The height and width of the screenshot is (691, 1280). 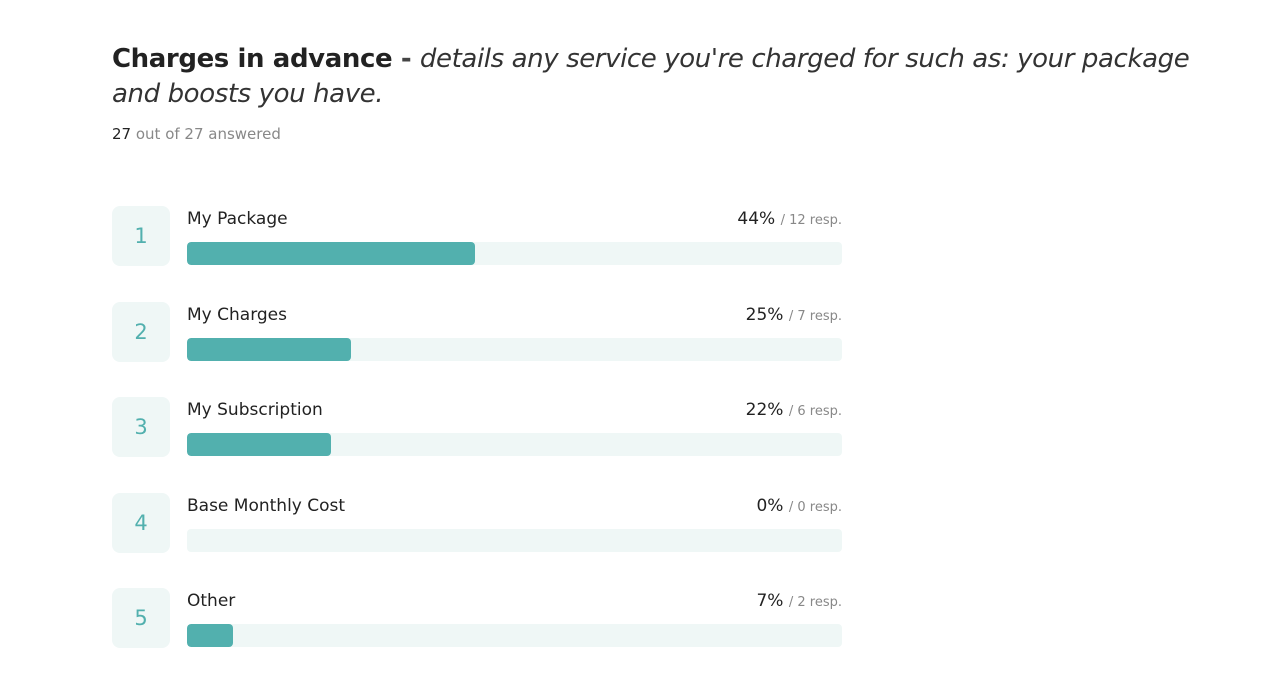 What do you see at coordinates (141, 522) in the screenshot?
I see `rank-badge: 4` at bounding box center [141, 522].